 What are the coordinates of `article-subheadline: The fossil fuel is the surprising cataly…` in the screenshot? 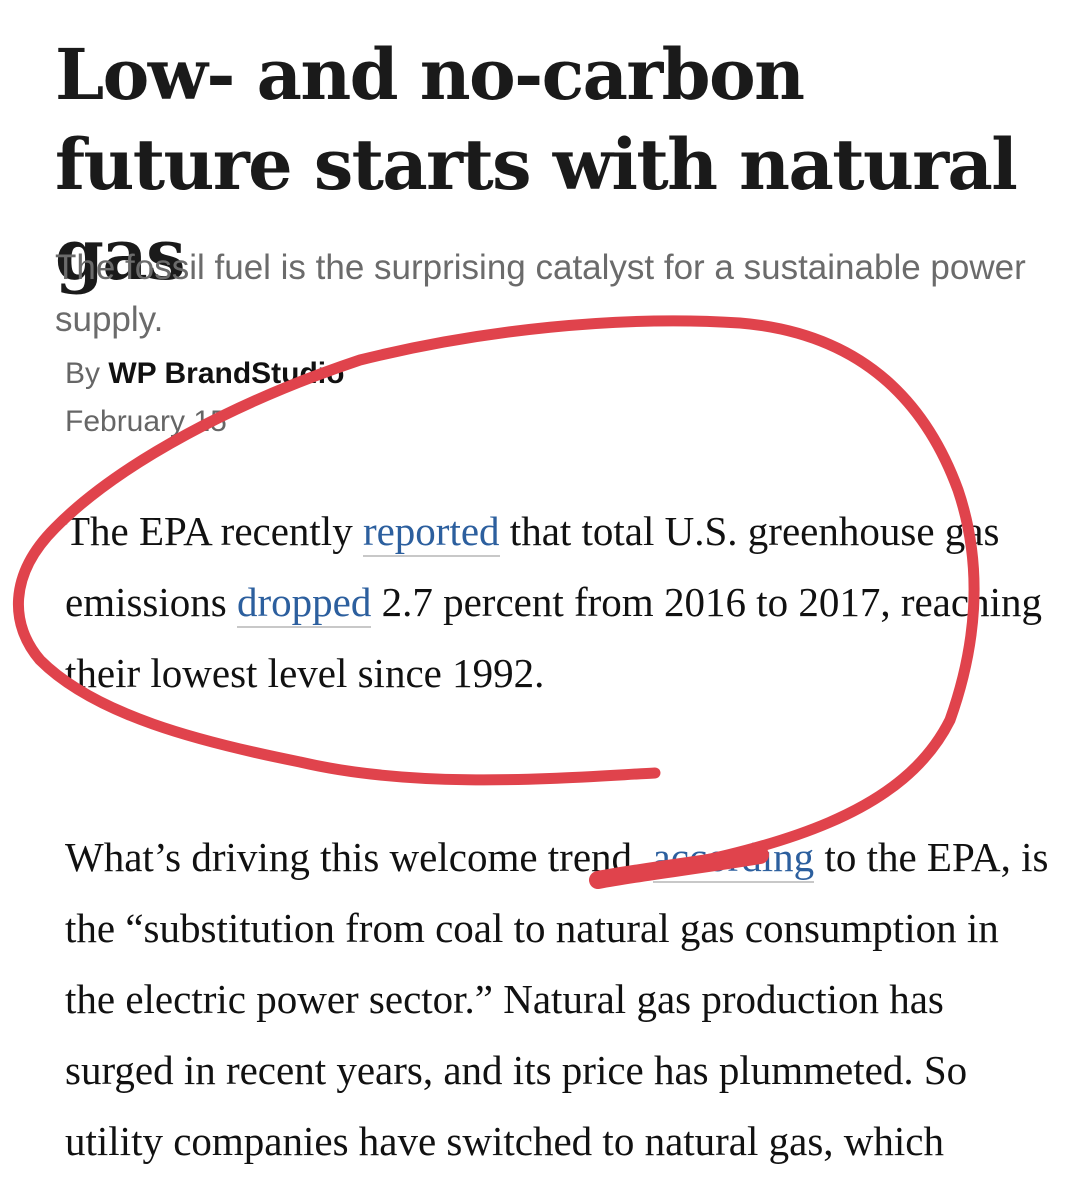 It's located at (540, 293).